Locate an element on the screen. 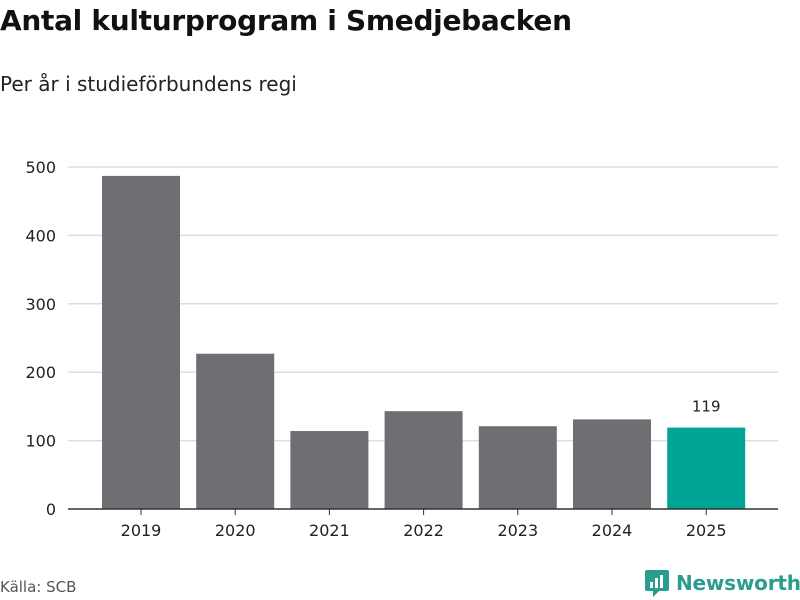 Image resolution: width=800 pixels, height=600 pixels. y-tick-label: 200 is located at coordinates (40, 372).